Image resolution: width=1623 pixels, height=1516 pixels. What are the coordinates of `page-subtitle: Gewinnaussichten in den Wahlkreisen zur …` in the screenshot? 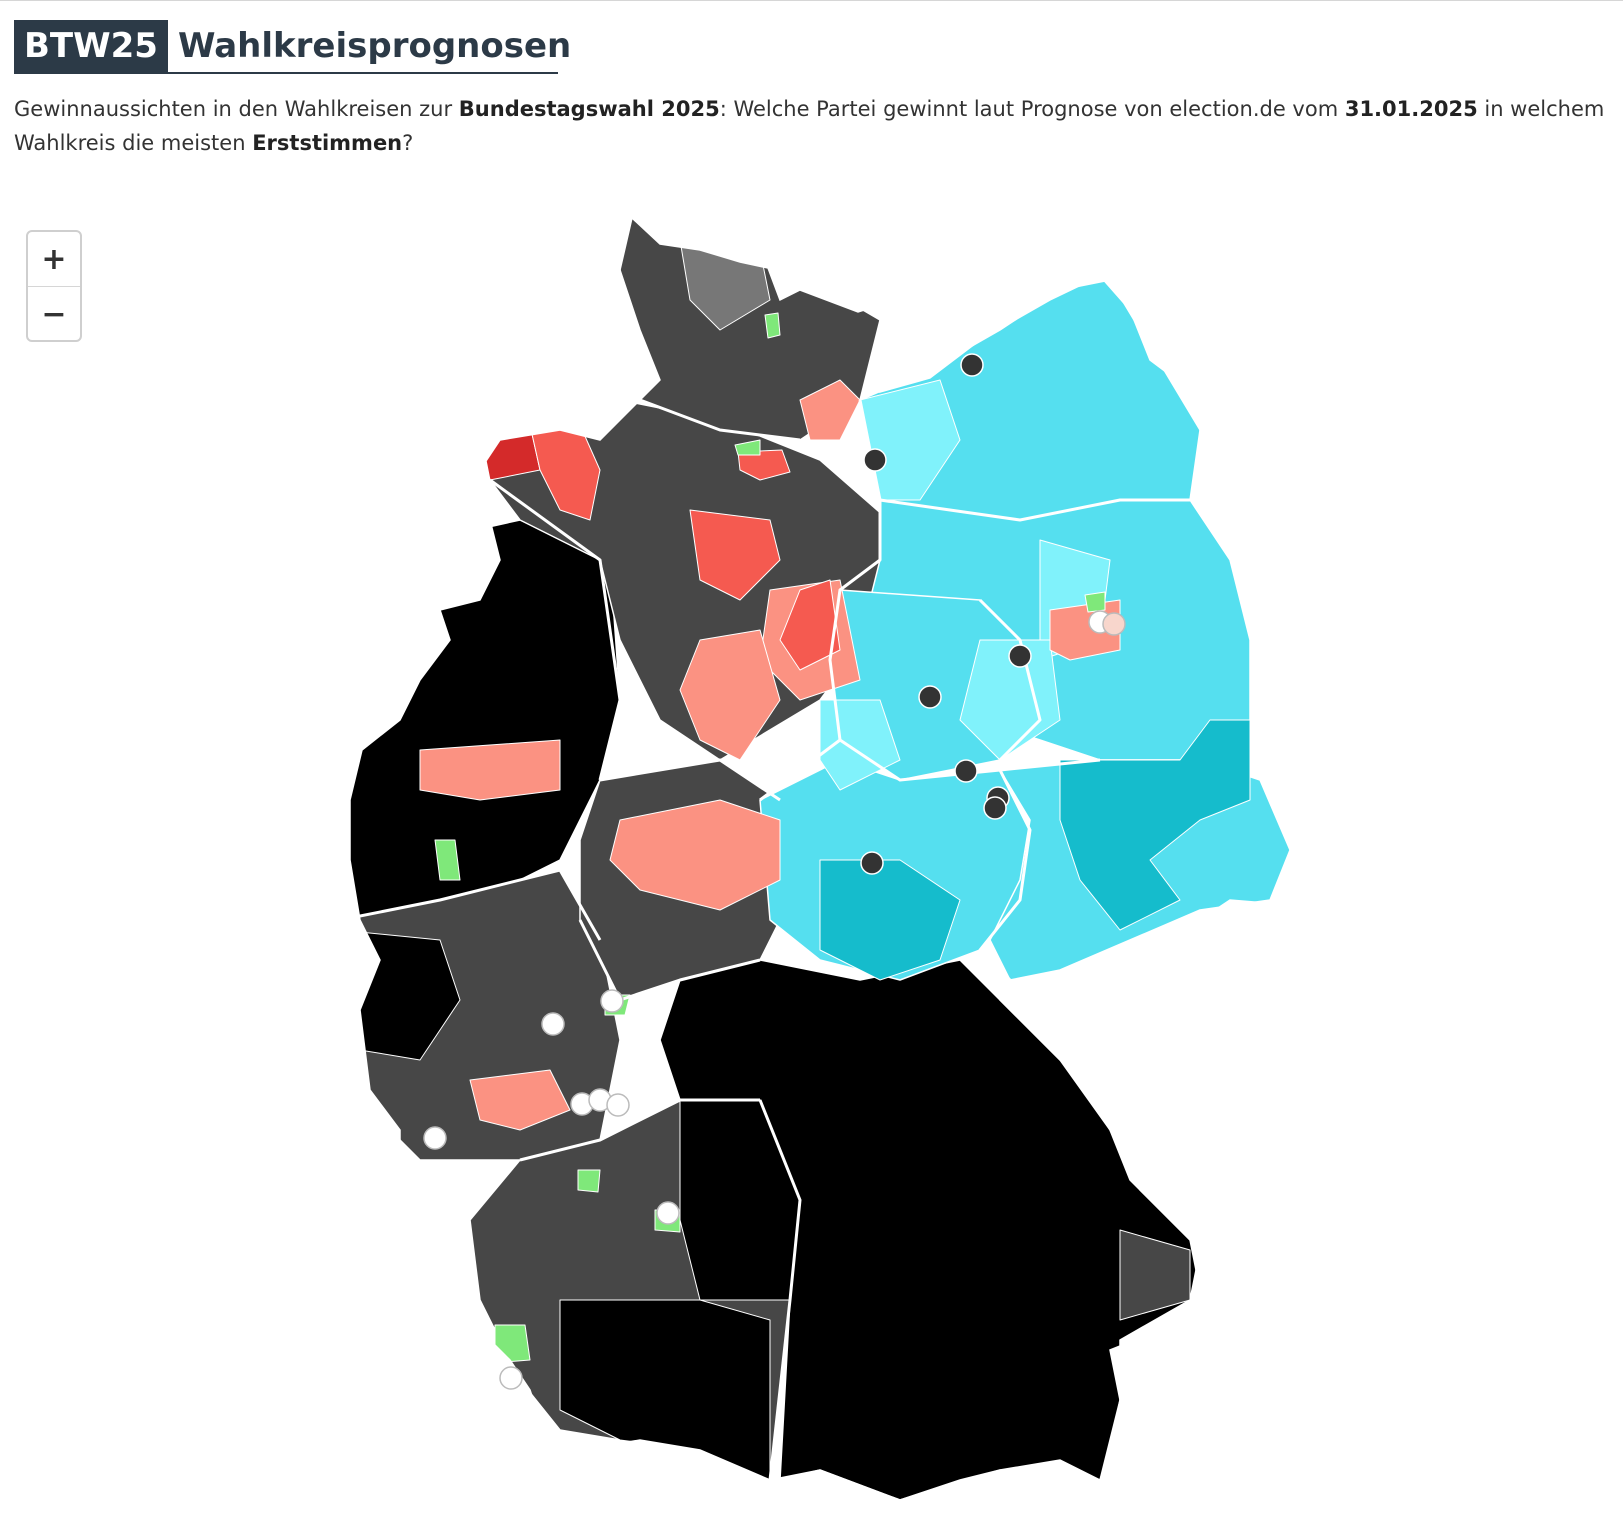 It's located at (814, 126).